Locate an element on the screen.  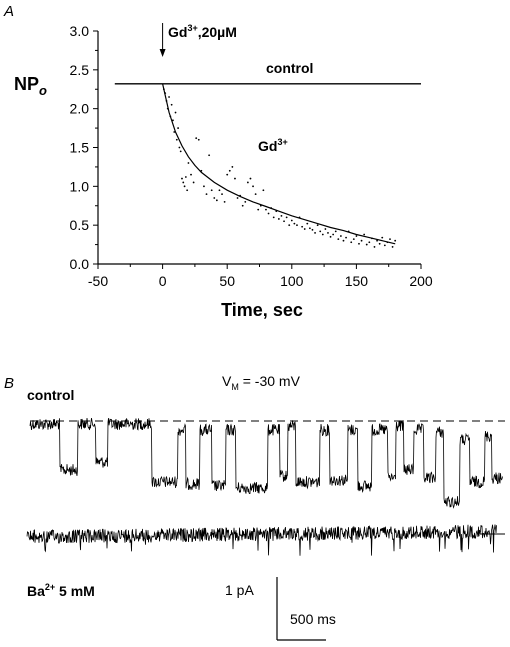
y-tick-label: 1.5 is located at coordinates (80, 148).